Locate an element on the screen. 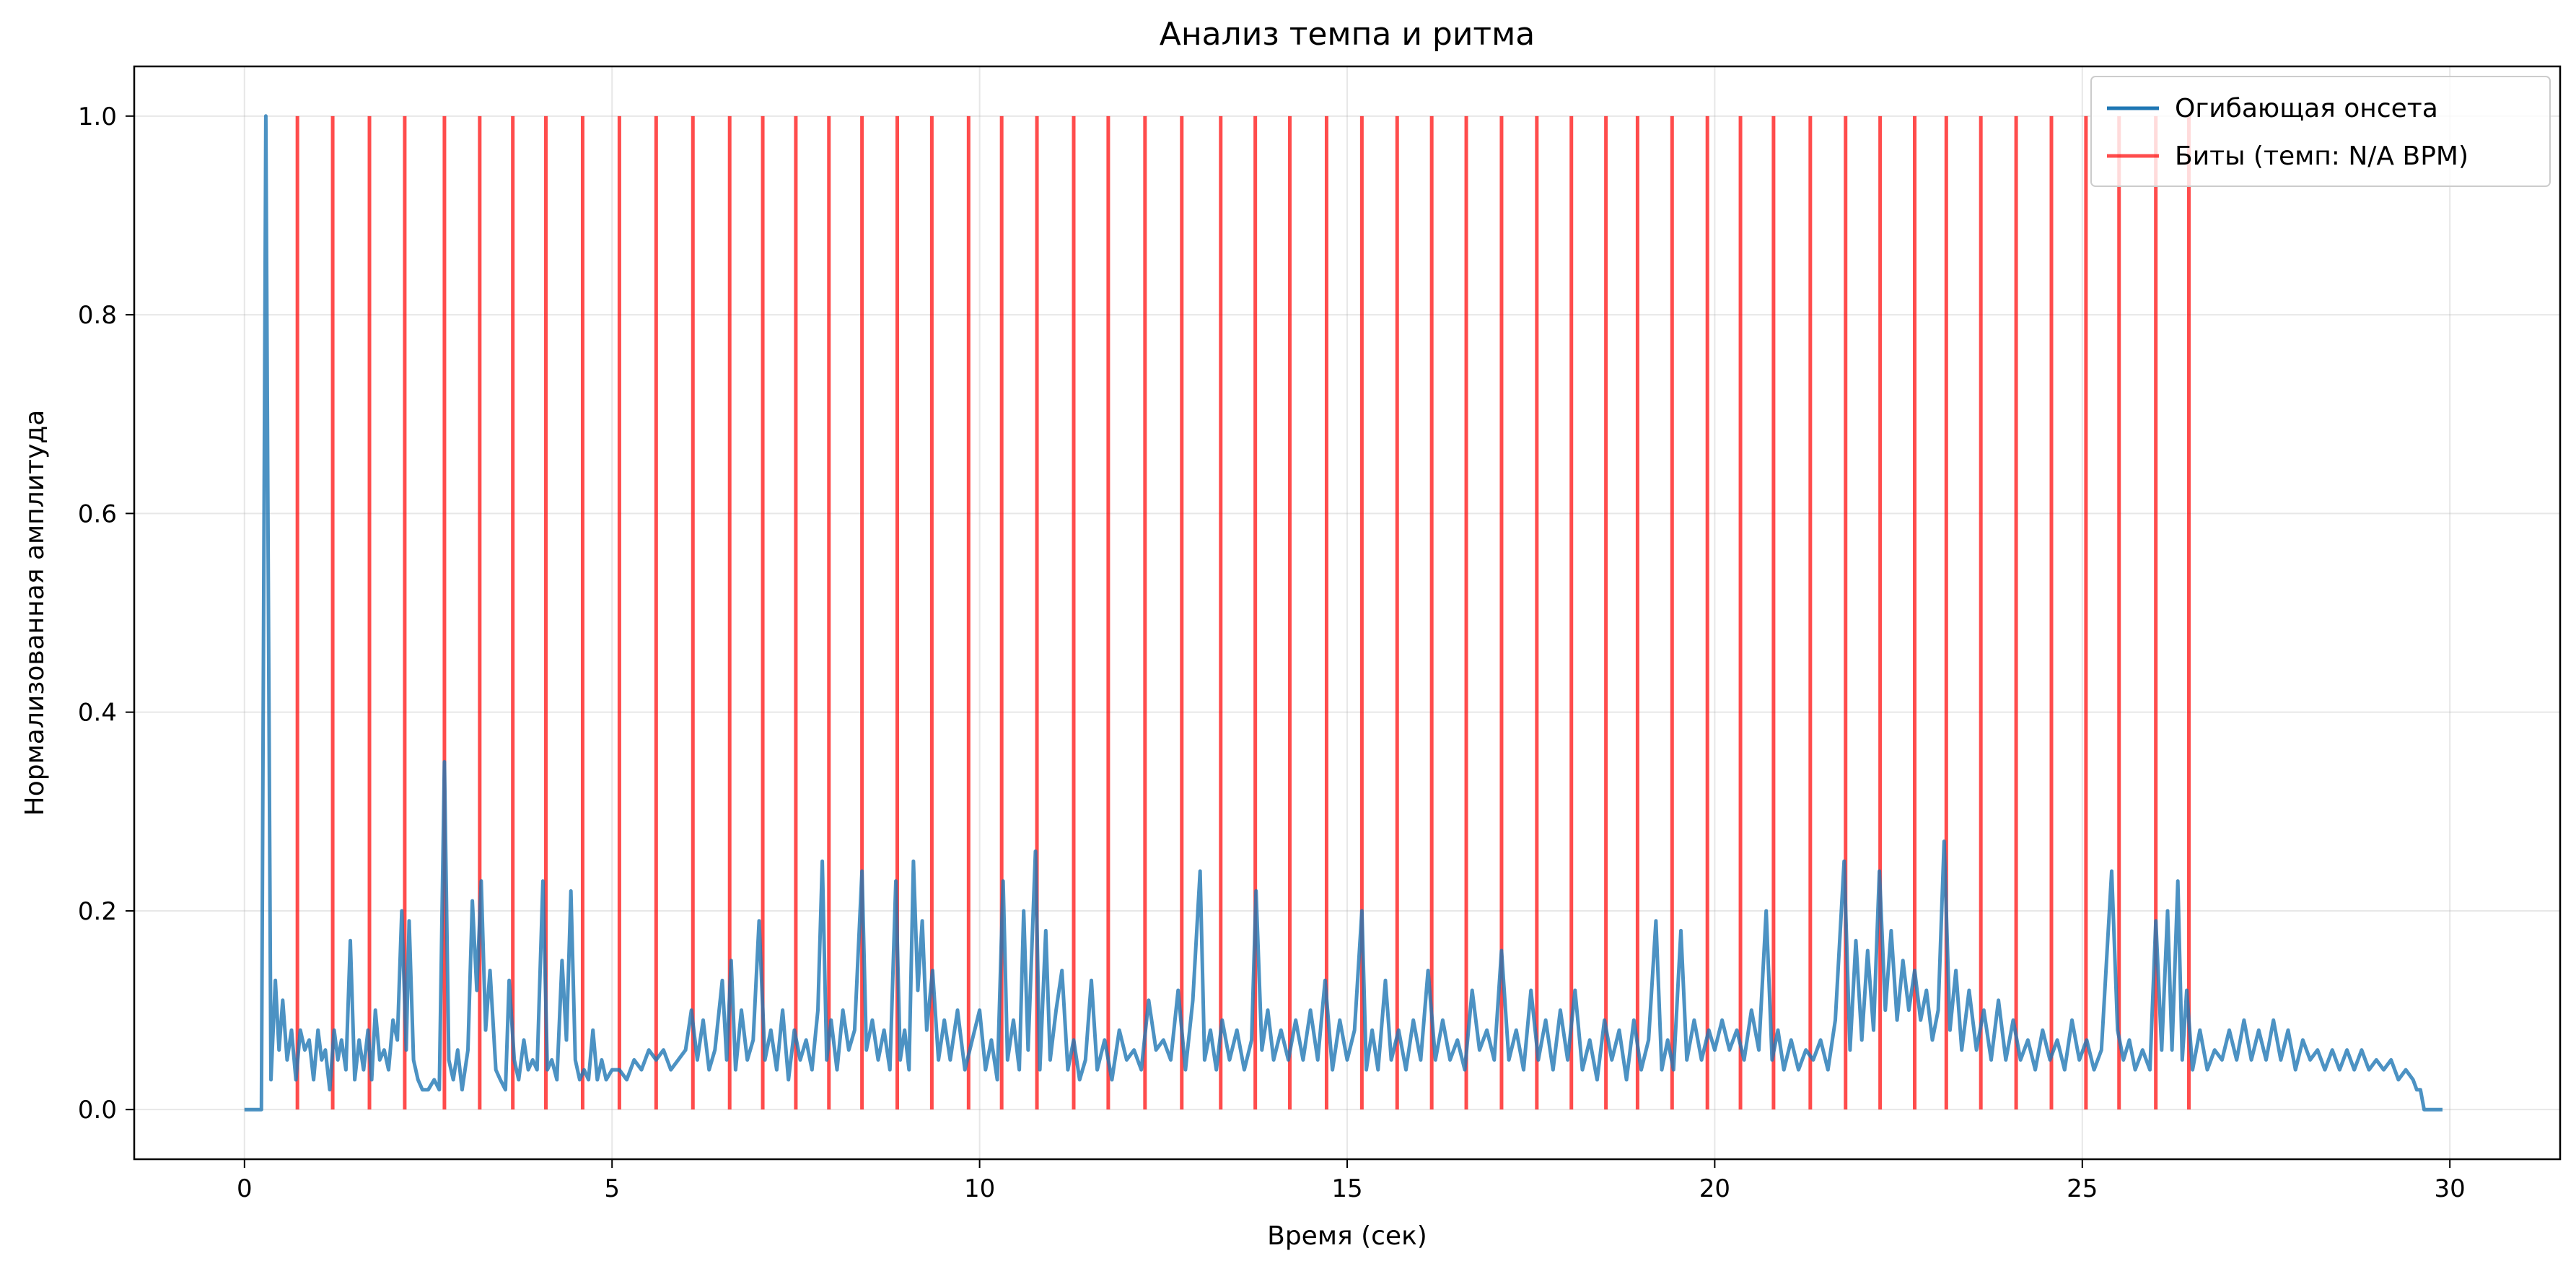 Image resolution: width=2576 pixels, height=1274 pixels. x-tick-label-5: 25 is located at coordinates (2082, 1189).